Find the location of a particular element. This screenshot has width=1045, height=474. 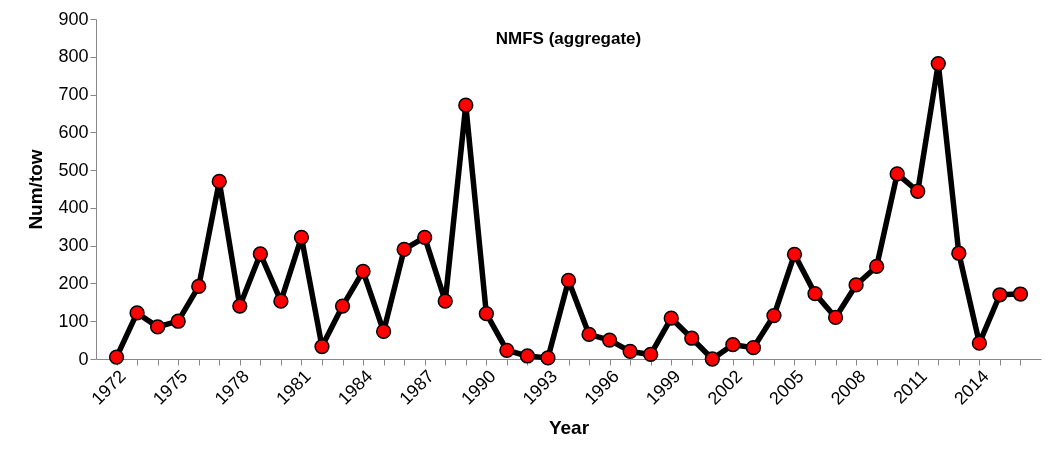

y-tick-label: 800 is located at coordinates (73, 56).